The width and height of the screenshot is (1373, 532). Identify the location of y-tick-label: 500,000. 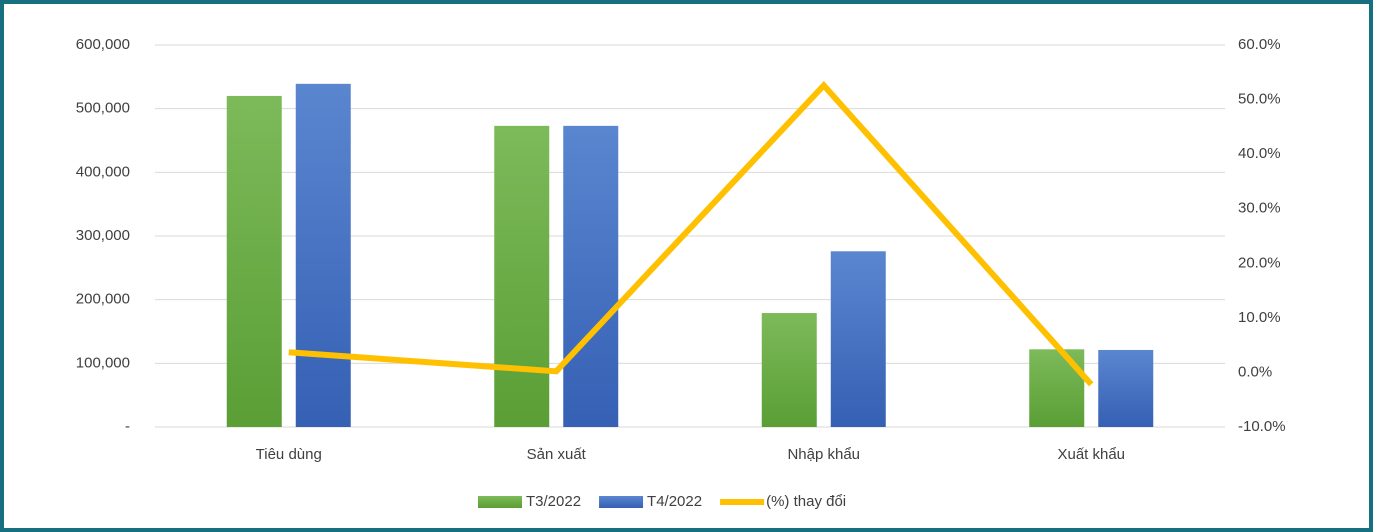
(103, 108).